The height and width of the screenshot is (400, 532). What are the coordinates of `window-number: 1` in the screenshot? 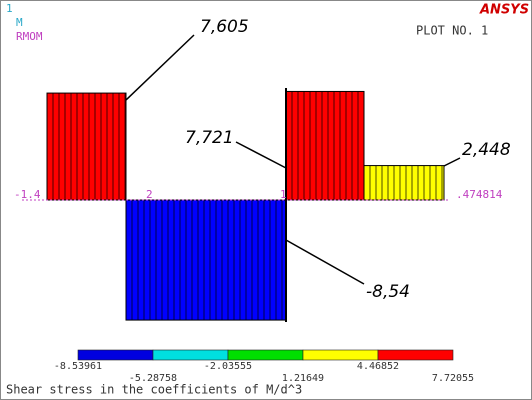 It's located at (9, 8).